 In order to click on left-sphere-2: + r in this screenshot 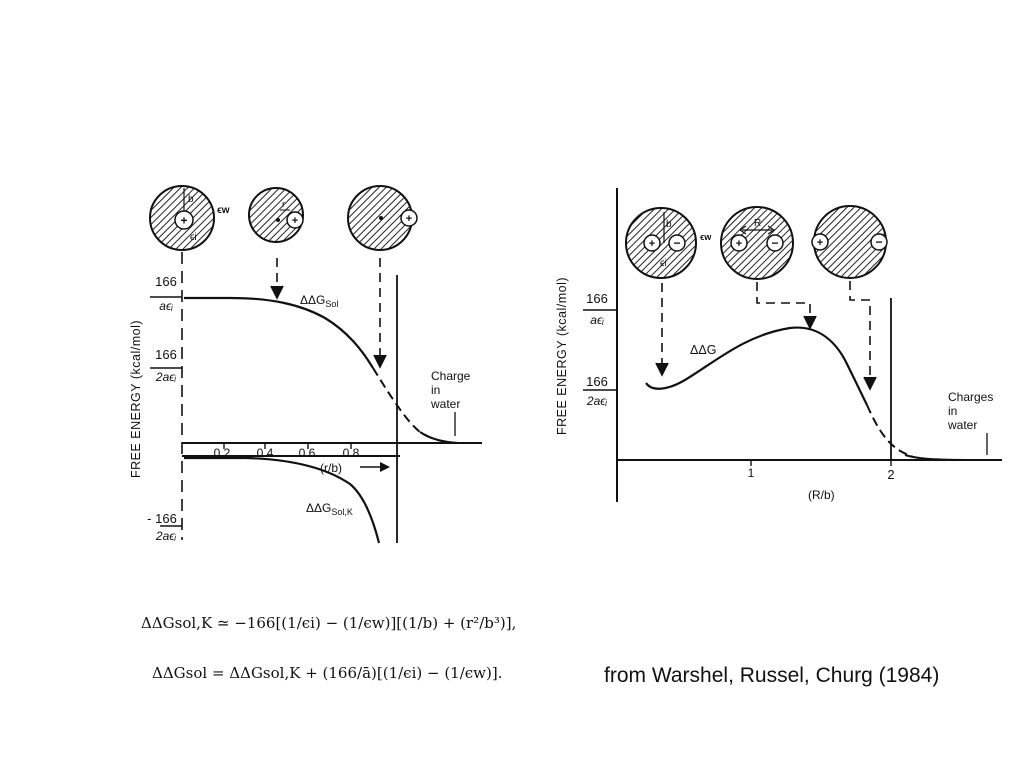, I will do `click(276, 215)`.